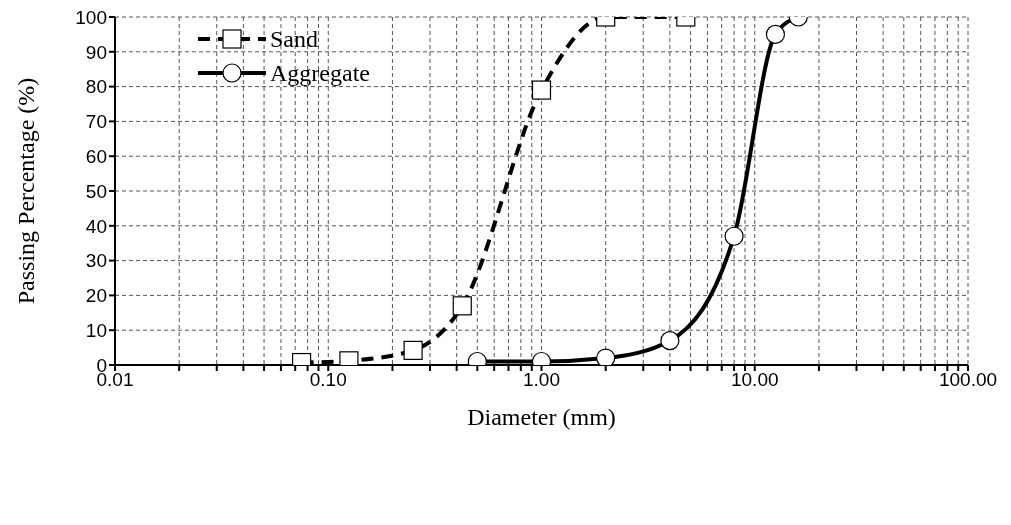 Image resolution: width=1011 pixels, height=525 pixels. Describe the element at coordinates (968, 380) in the screenshot. I see `x-tick-label: 100.00` at that location.